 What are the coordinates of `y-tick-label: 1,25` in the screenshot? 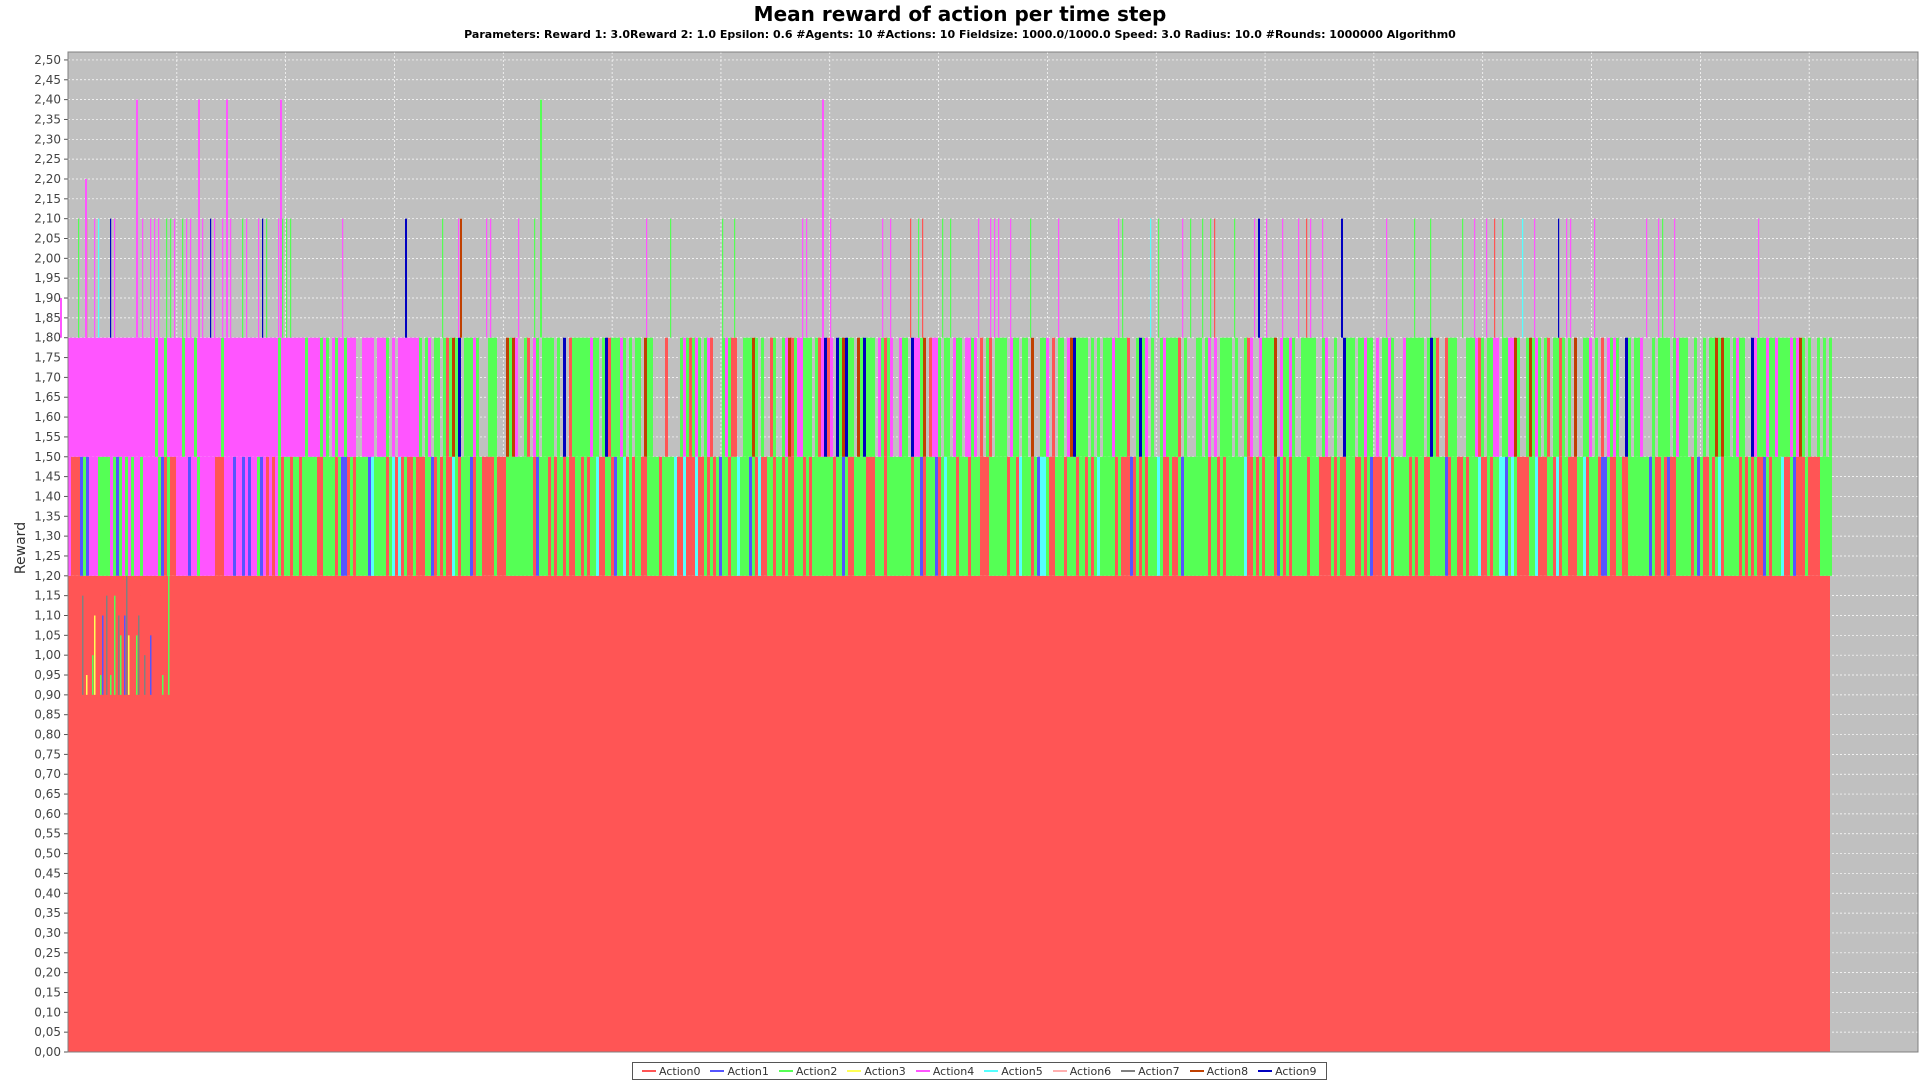 It's located at (47, 556).